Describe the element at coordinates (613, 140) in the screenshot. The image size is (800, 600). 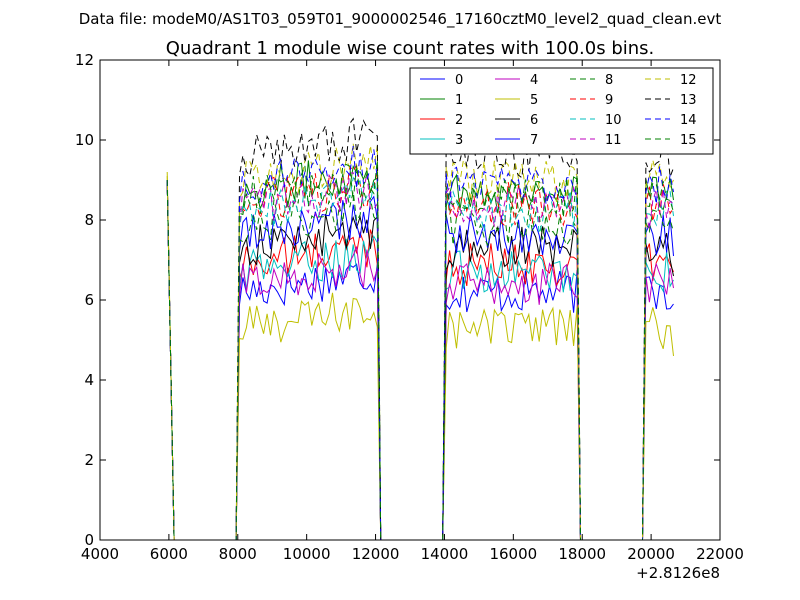
I see `legend-label: 11` at that location.